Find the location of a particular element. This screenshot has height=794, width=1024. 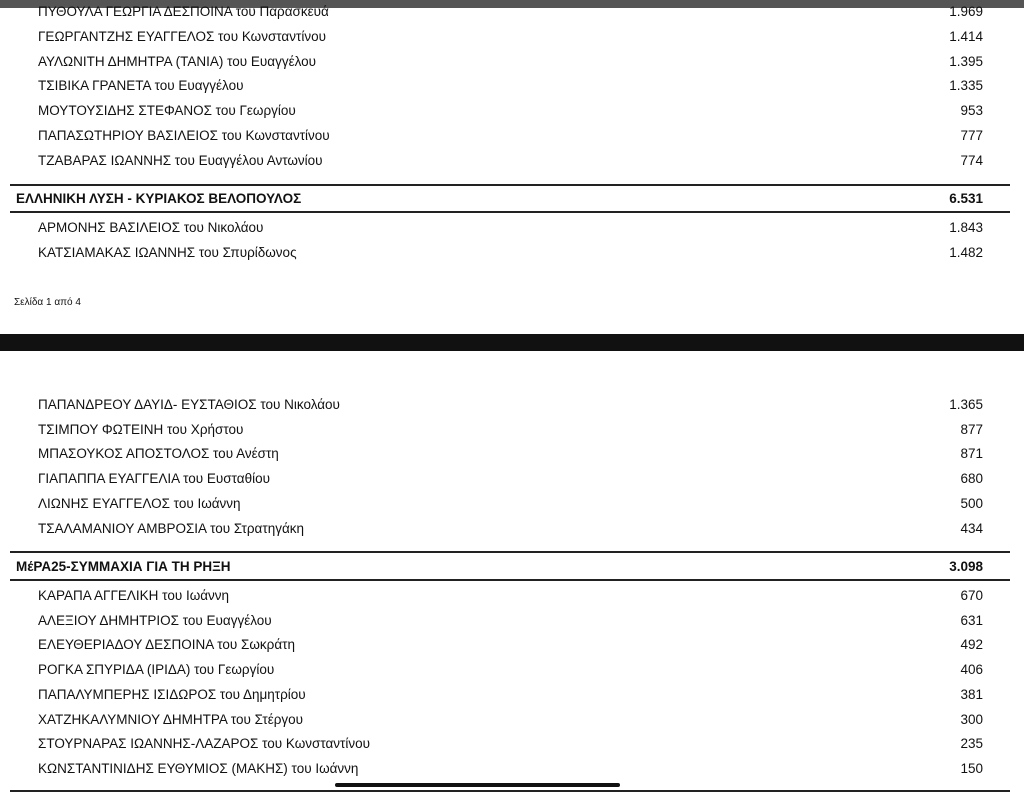

candidate-votes: 434 is located at coordinates (971, 528).